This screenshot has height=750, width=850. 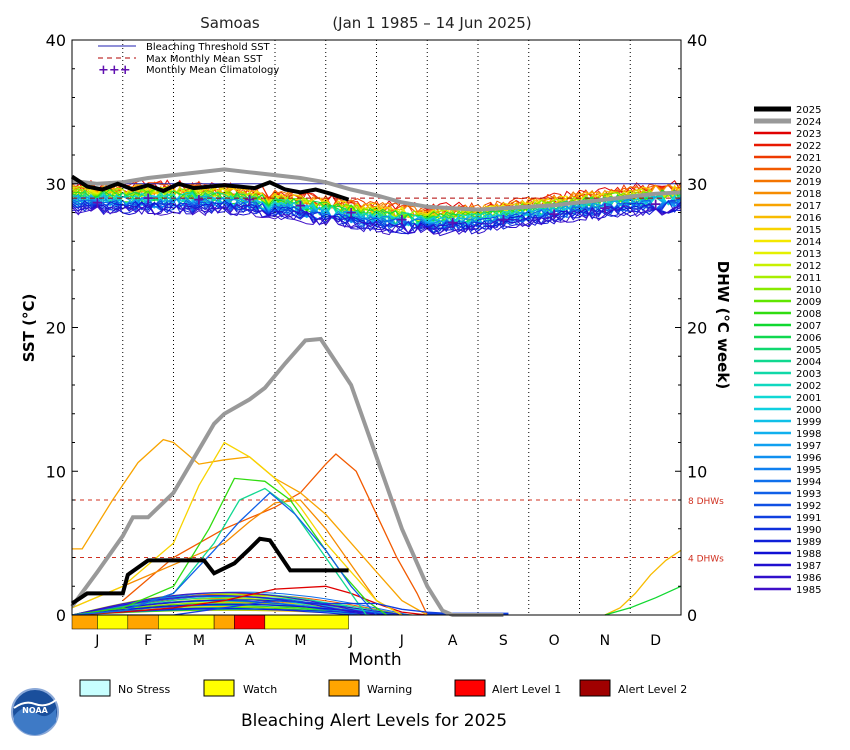 I want to click on y-tick-label-left: 0, so click(x=61, y=615).